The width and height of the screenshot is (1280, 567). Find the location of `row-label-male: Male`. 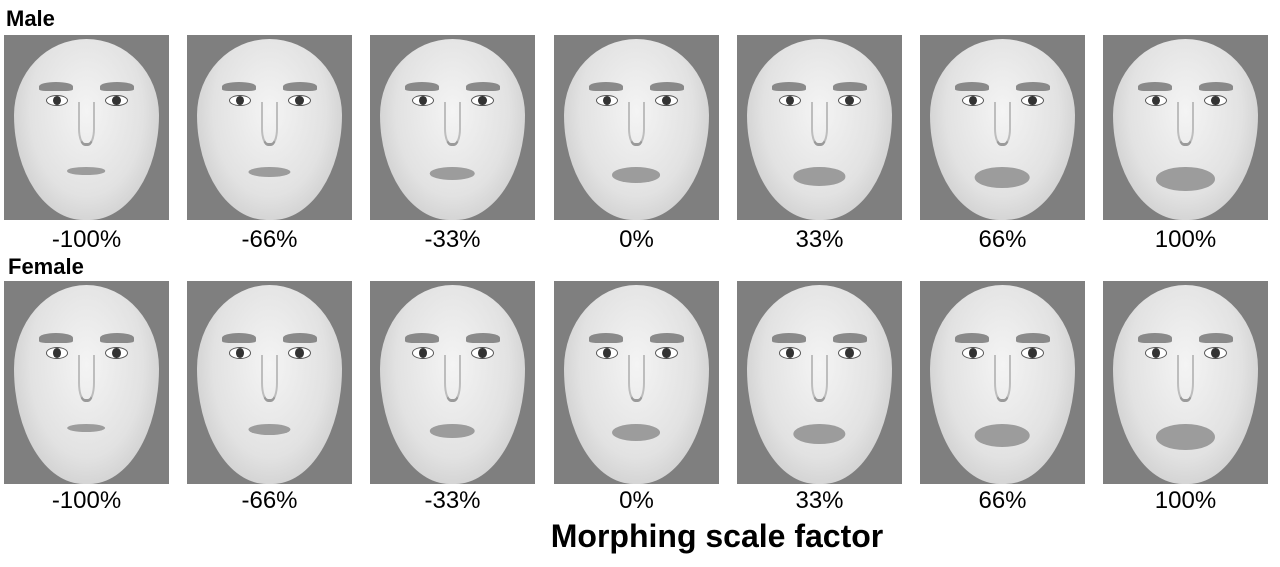

row-label-male: Male is located at coordinates (30, 18).